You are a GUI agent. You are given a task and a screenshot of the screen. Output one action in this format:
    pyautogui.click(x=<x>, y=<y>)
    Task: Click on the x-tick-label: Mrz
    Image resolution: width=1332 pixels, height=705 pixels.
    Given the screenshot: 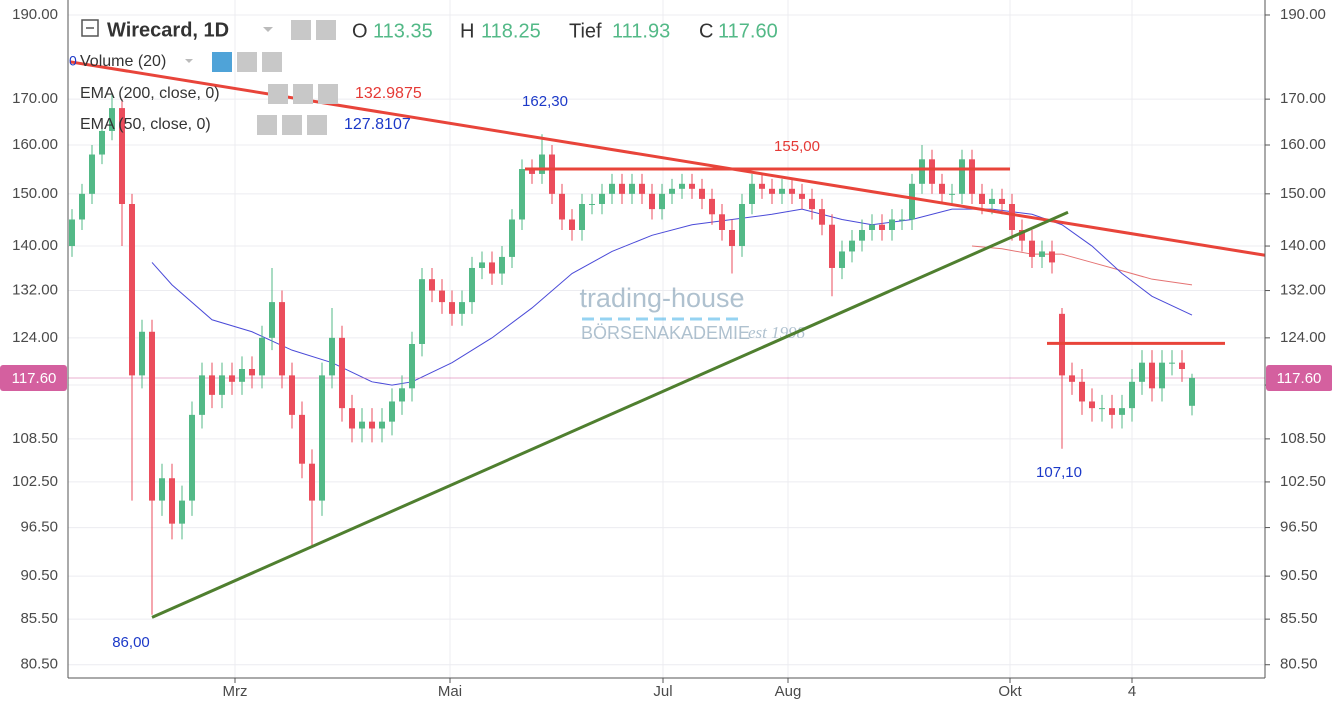 What is the action you would take?
    pyautogui.click(x=235, y=691)
    